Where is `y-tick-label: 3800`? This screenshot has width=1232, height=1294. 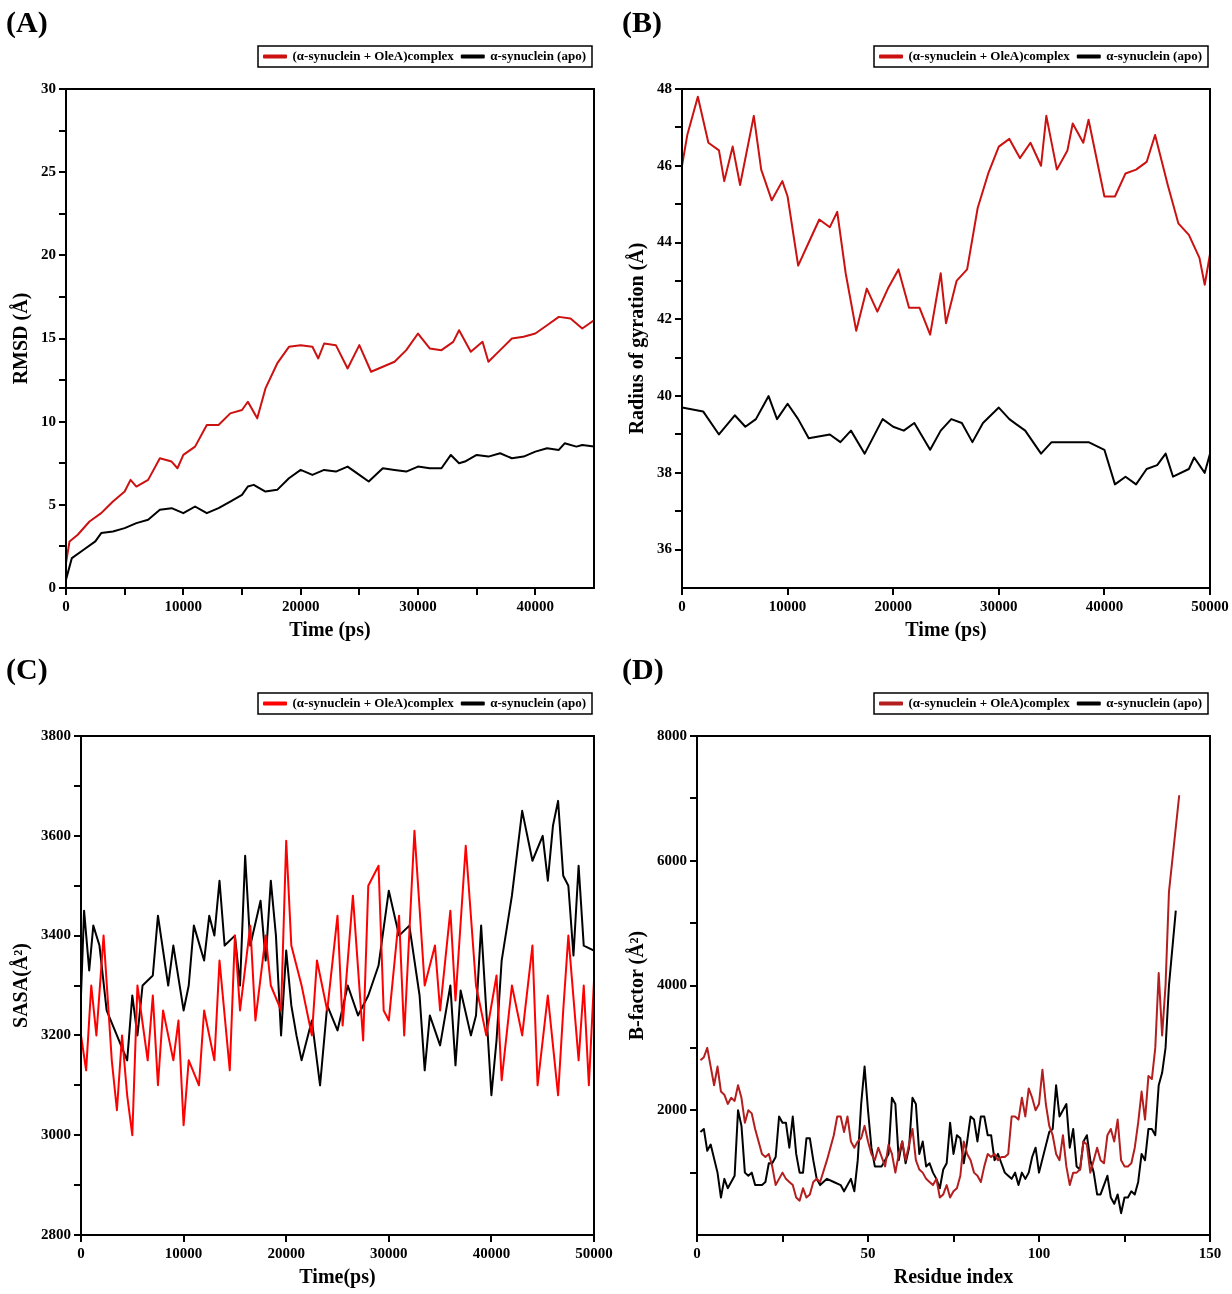 y-tick-label: 3800 is located at coordinates (56, 734).